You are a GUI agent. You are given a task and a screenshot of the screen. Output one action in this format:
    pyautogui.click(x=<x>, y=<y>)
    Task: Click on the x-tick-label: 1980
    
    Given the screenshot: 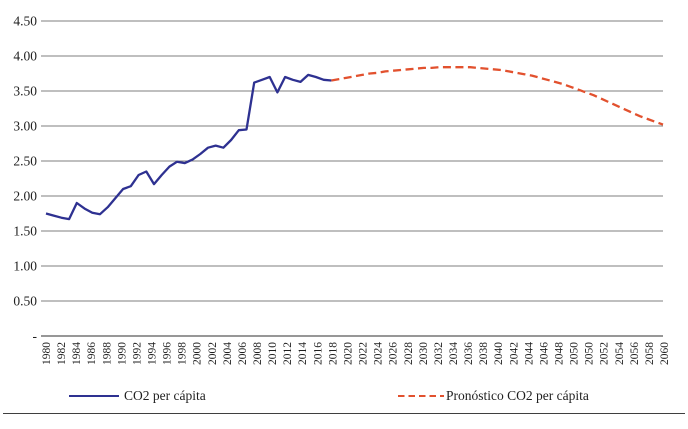 What is the action you would take?
    pyautogui.click(x=47, y=353)
    